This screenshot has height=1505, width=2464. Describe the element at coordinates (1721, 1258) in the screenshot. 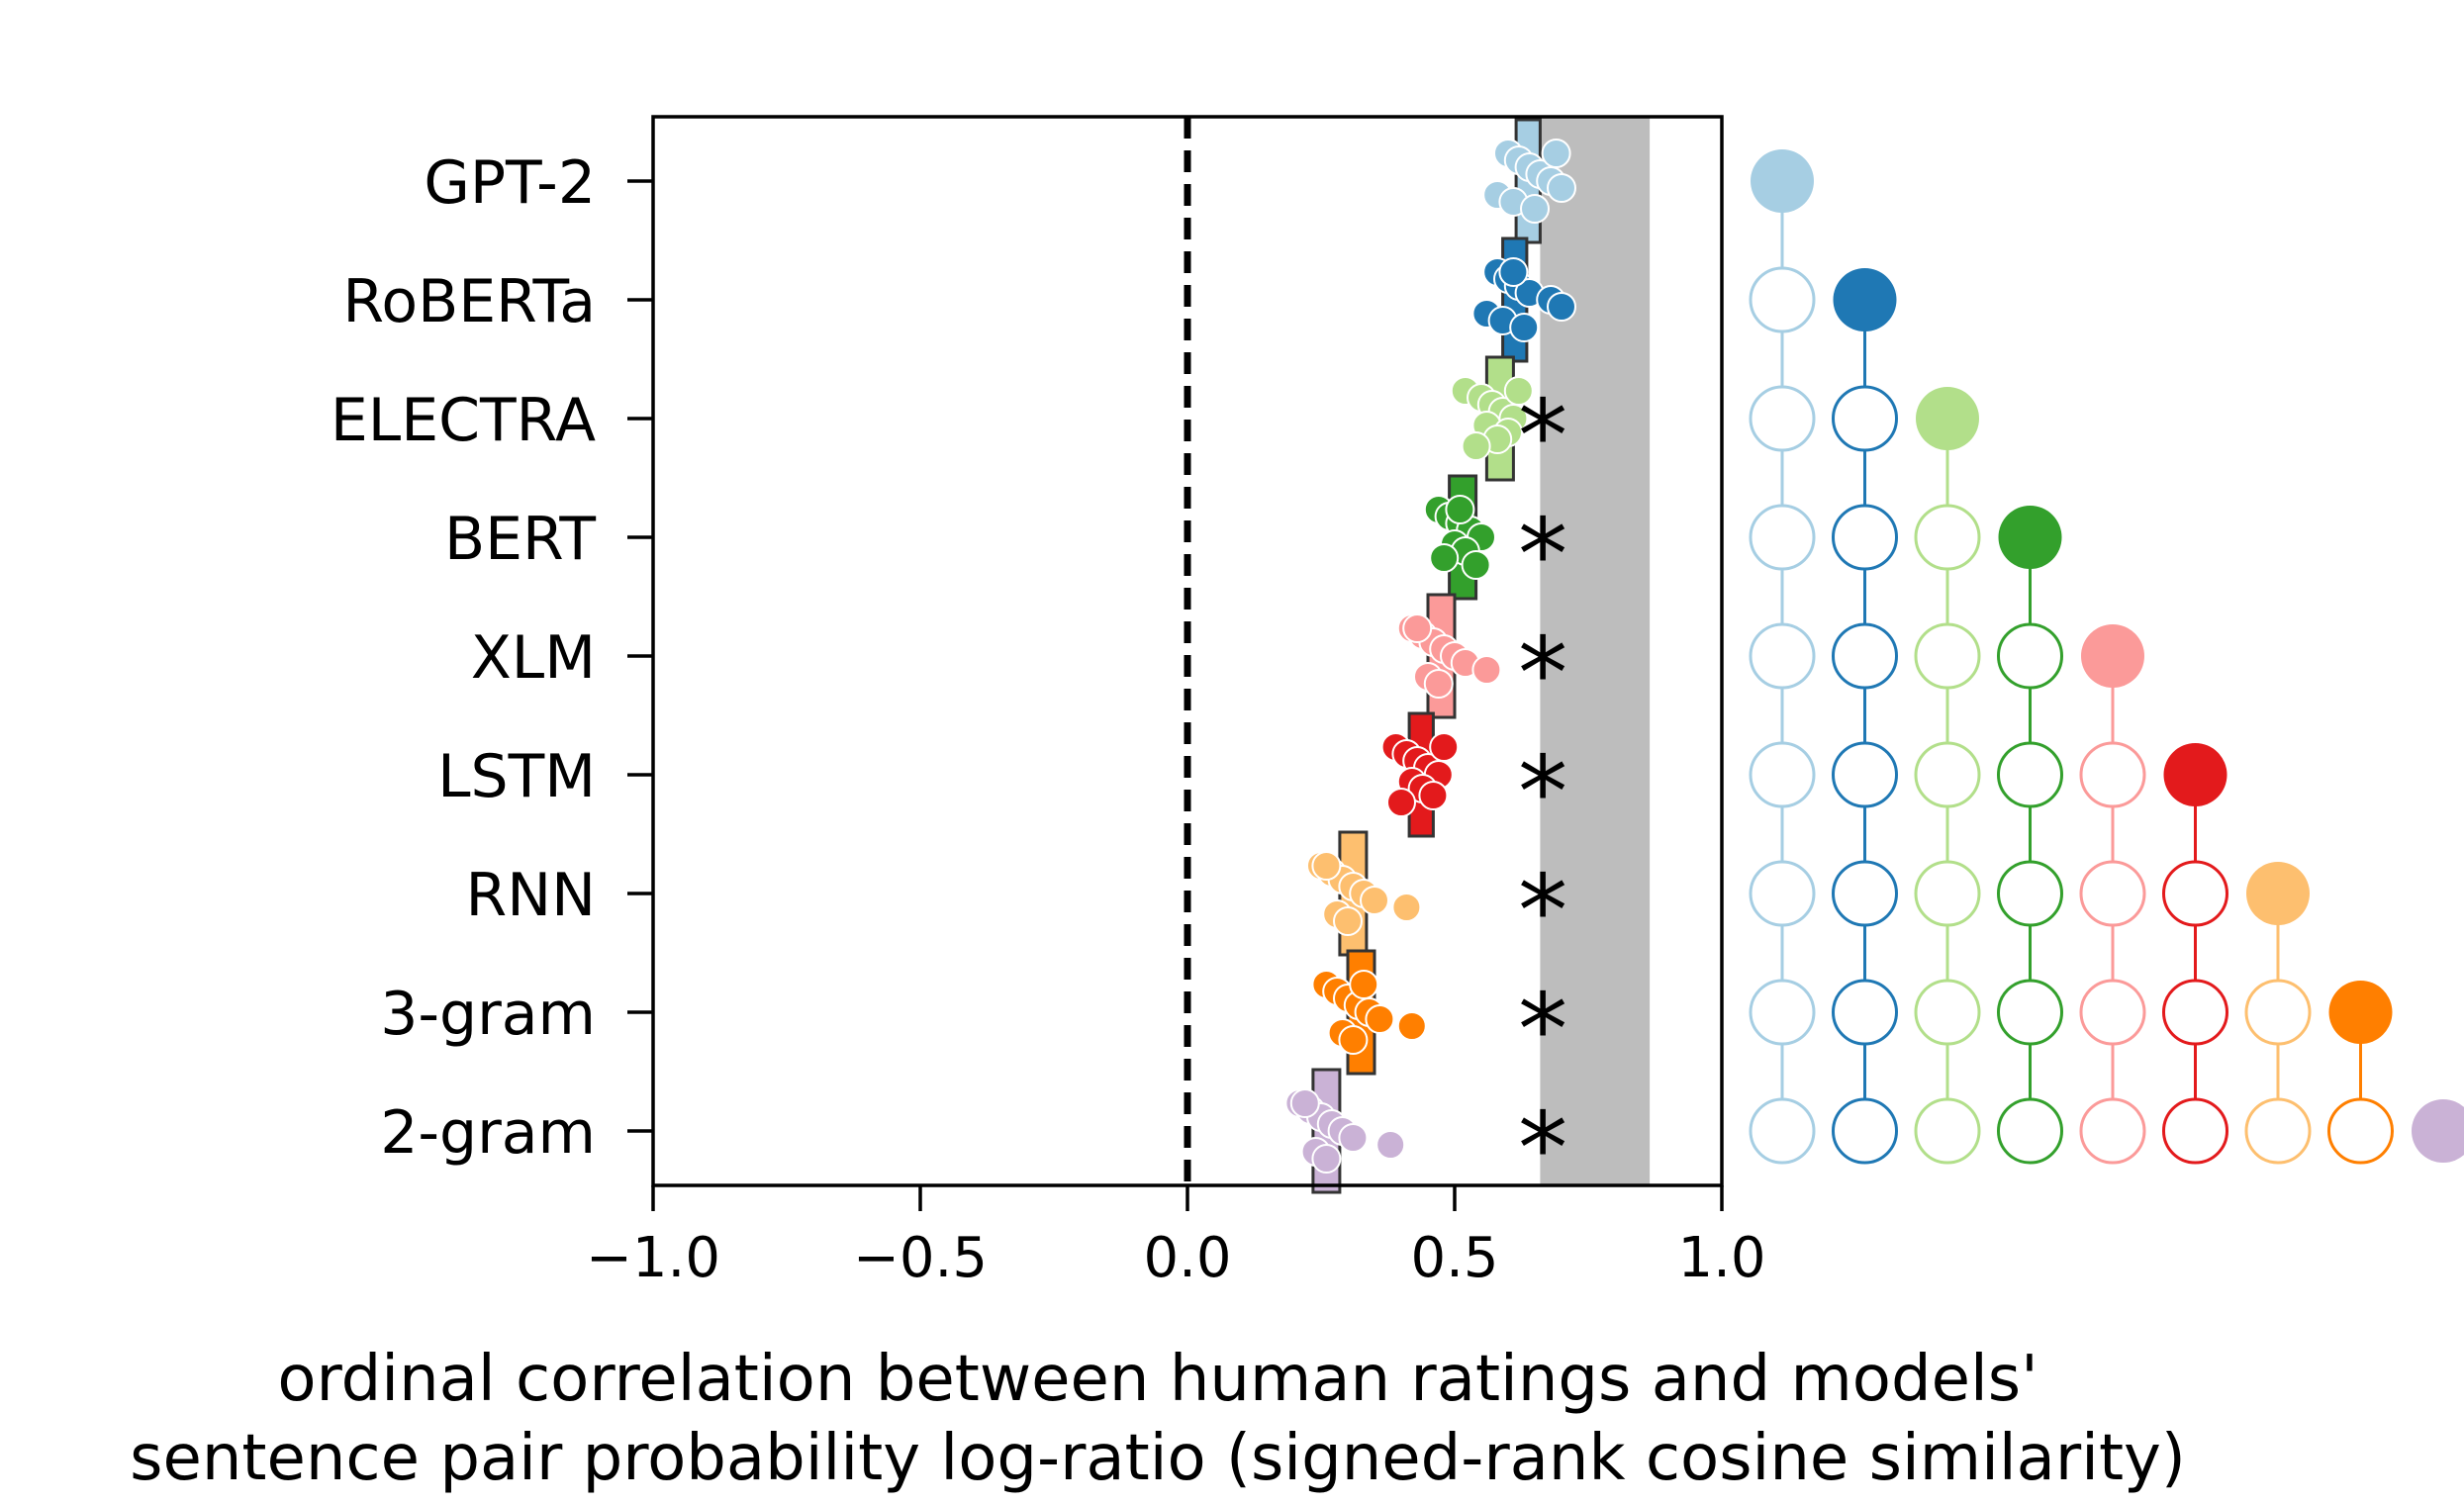

I see `x-tick-label: 1.0` at that location.